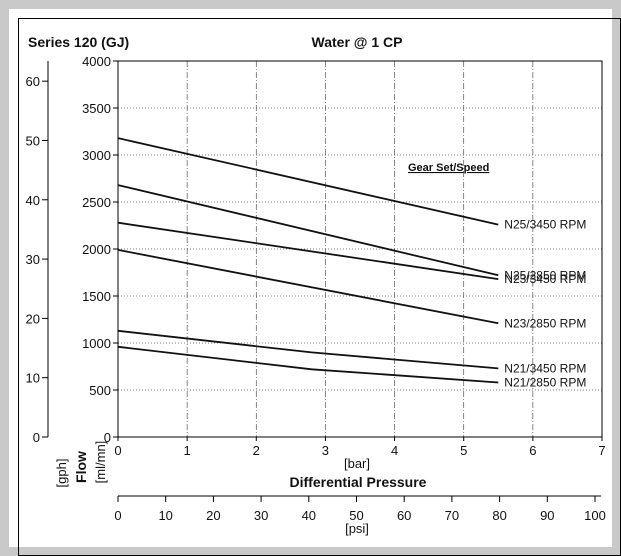 This screenshot has height=556, width=621. Describe the element at coordinates (33, 378) in the screenshot. I see `y-gph-tick-label: 10` at that location.